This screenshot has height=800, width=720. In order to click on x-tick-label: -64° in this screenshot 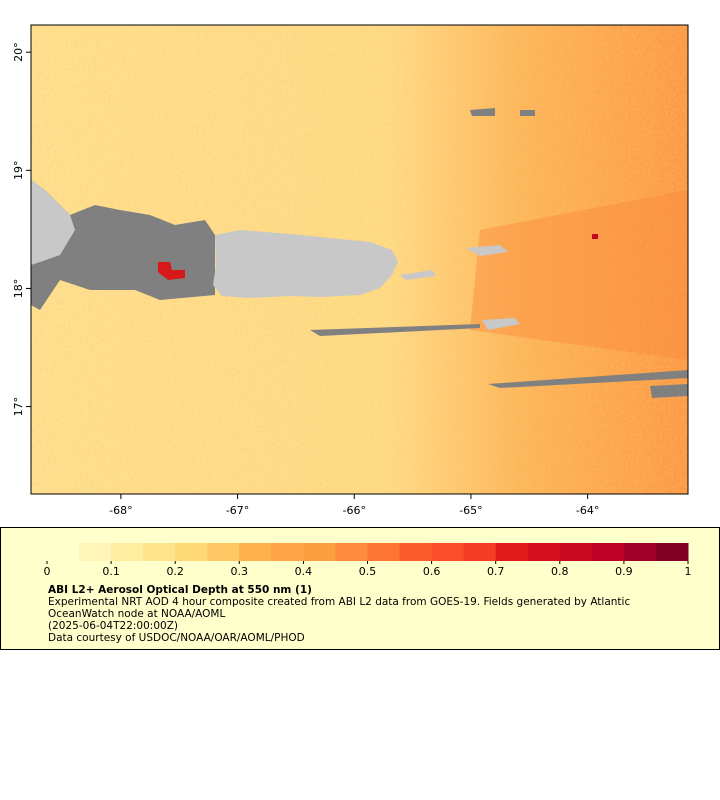, I will do `click(587, 510)`.